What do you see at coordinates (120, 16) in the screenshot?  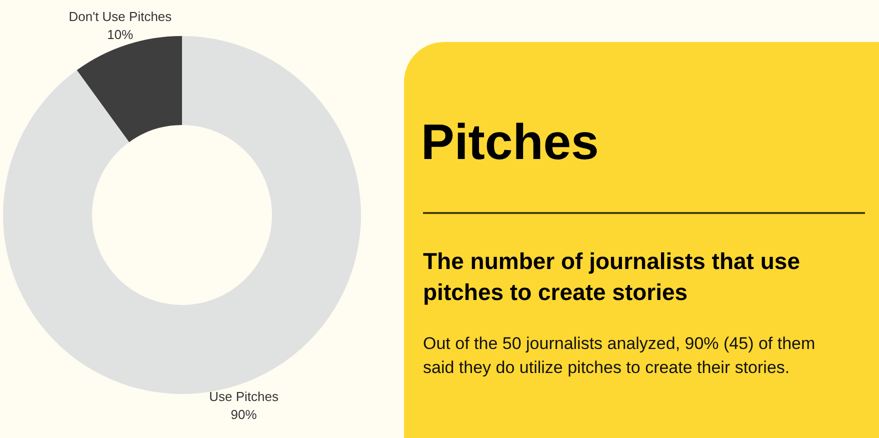 I see `slice-label: Don't Use Pitches` at bounding box center [120, 16].